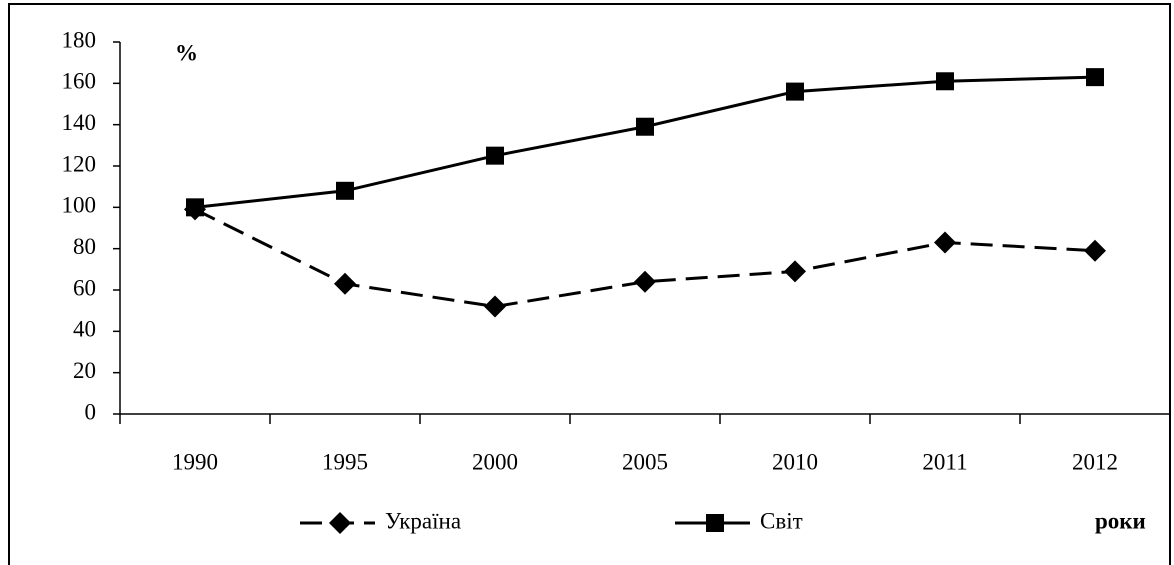 This screenshot has height=565, width=1174. I want to click on y-tick-label: 140, so click(79, 122).